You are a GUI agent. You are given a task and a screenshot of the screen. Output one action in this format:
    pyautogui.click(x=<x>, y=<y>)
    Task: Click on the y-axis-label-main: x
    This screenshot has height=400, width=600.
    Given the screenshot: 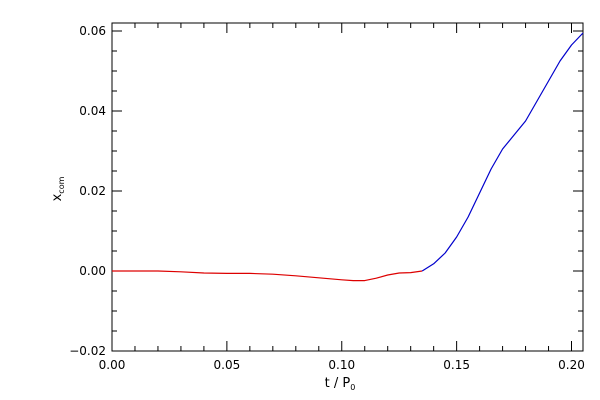 What is the action you would take?
    pyautogui.click(x=57, y=197)
    